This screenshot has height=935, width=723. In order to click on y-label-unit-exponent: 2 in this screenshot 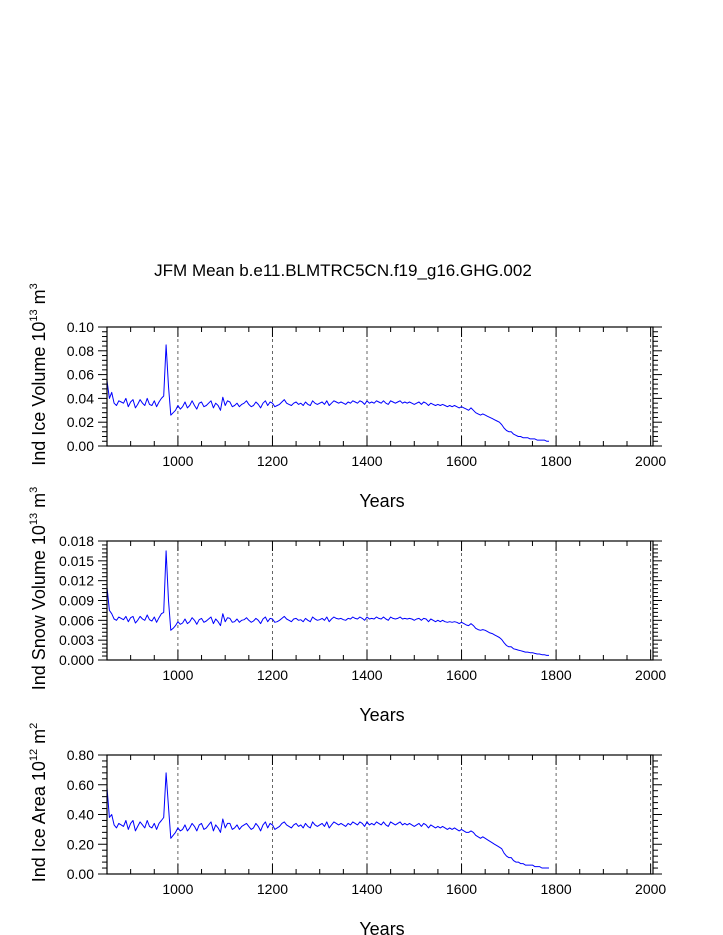, I will do `click(34, 726)`.